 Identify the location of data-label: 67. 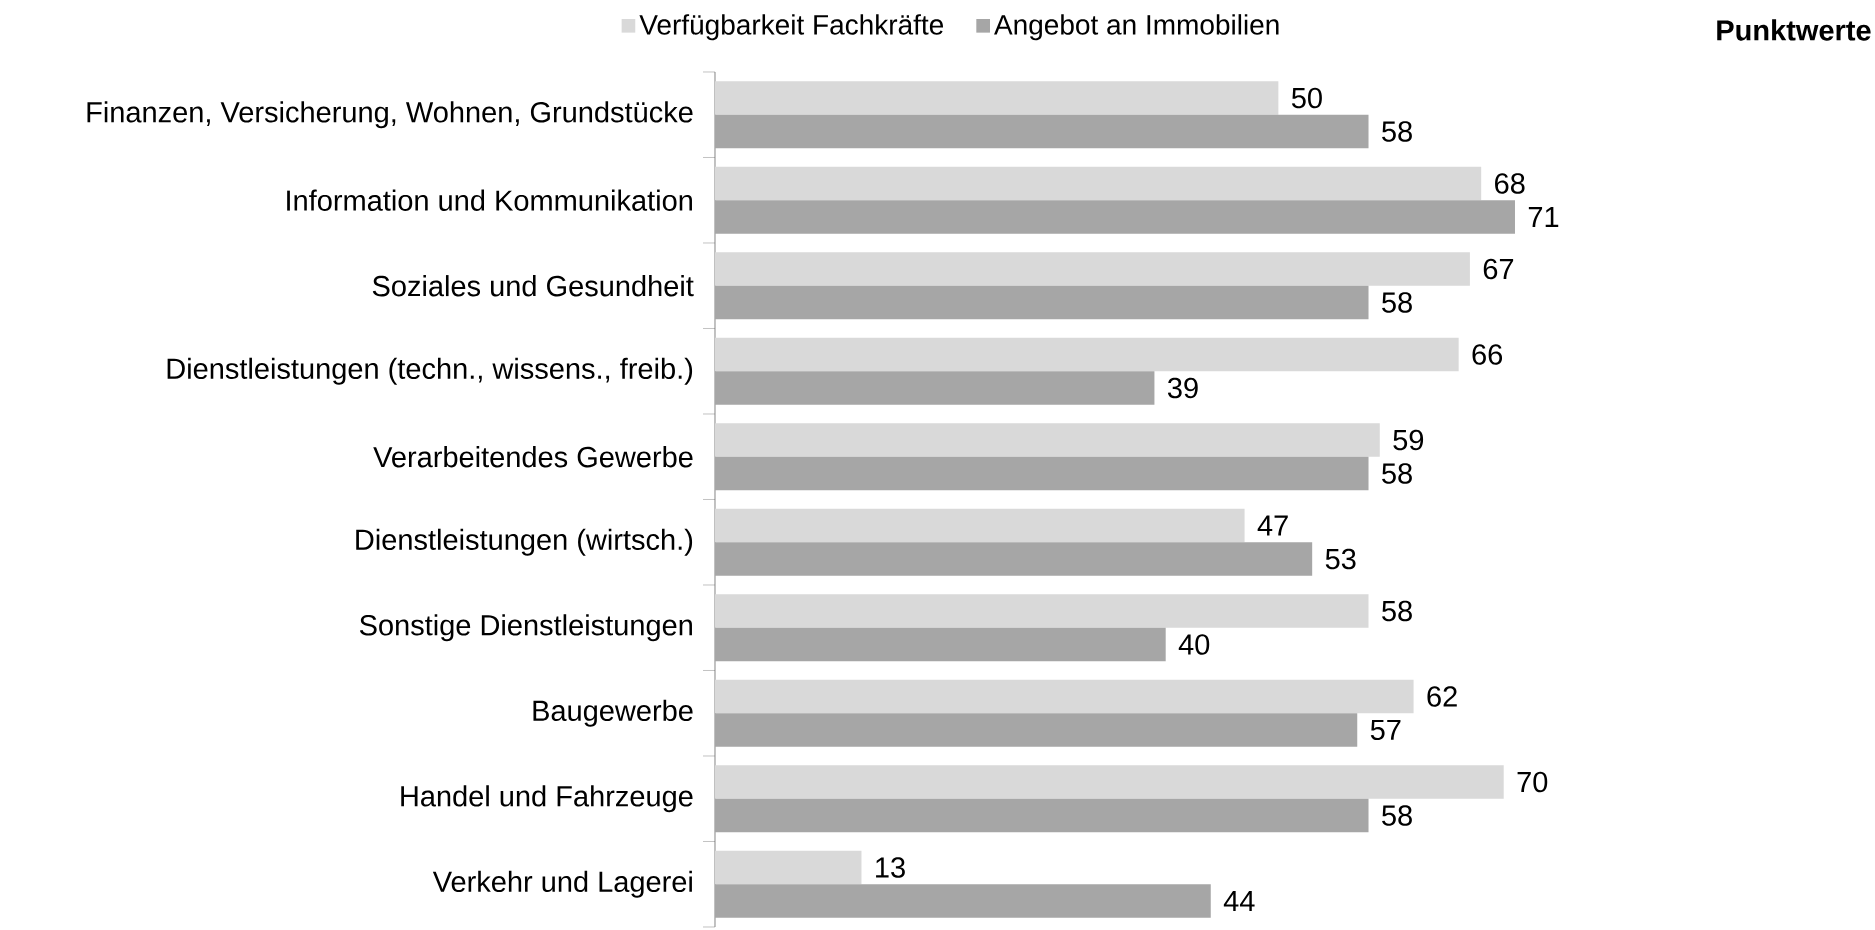
(1498, 269).